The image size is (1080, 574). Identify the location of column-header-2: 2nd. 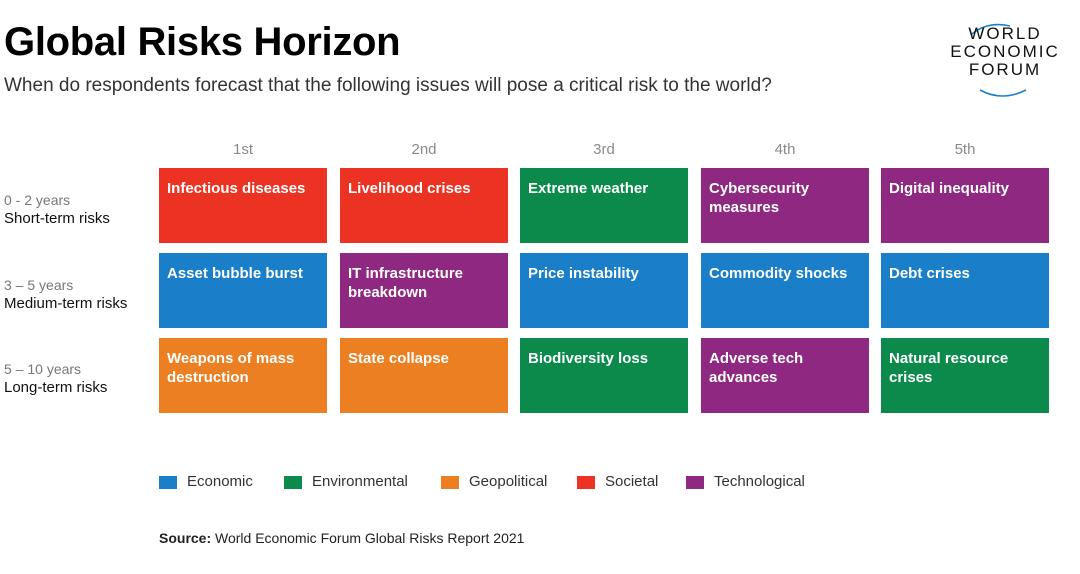
(424, 149).